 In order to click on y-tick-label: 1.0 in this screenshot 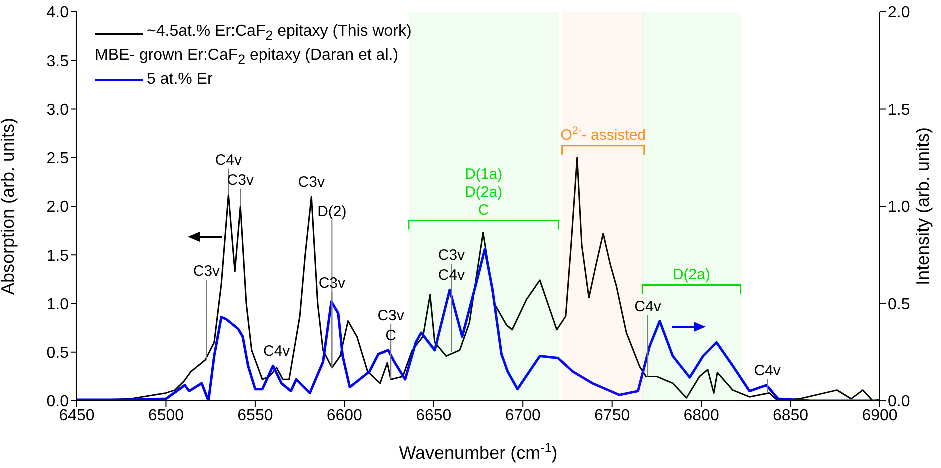, I will do `click(58, 305)`.